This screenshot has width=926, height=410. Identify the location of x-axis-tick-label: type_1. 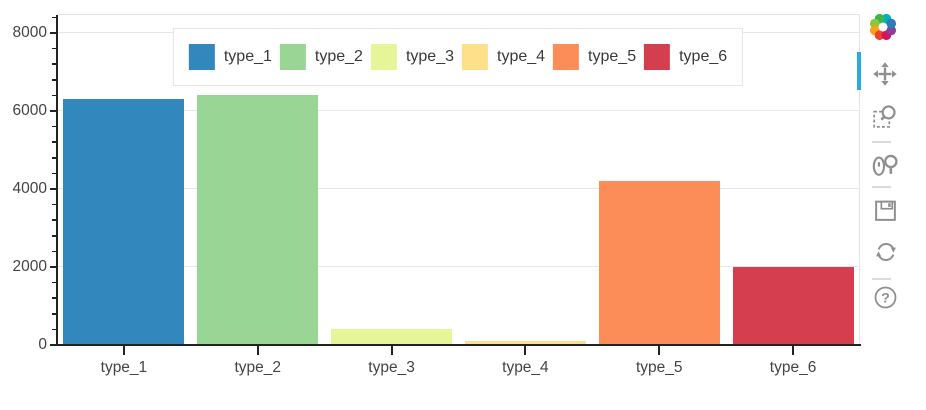
(124, 367).